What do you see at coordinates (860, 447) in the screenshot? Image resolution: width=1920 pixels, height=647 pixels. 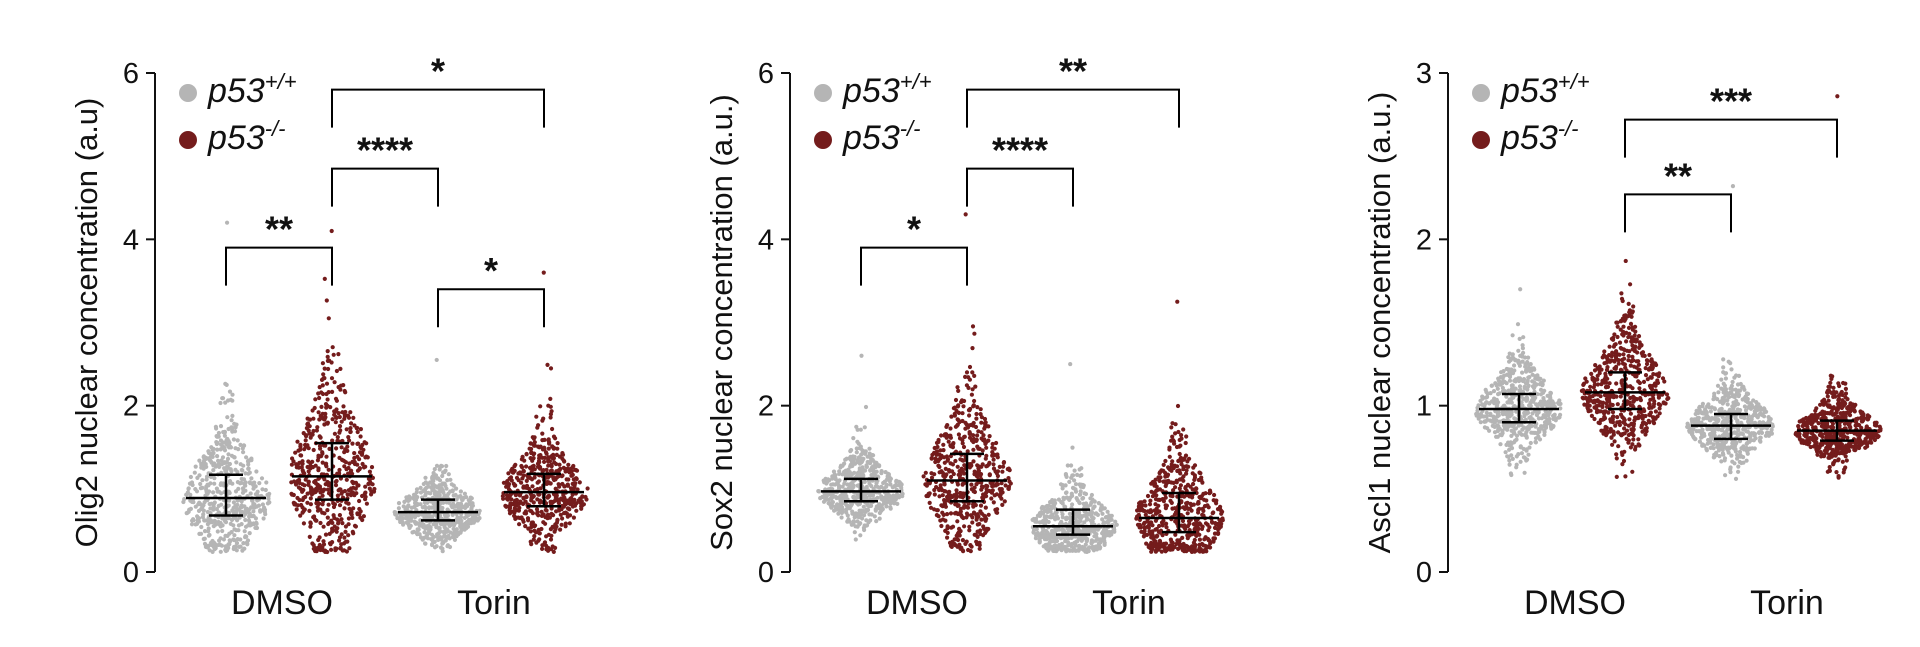 I see `series-points-p53-wt` at bounding box center [860, 447].